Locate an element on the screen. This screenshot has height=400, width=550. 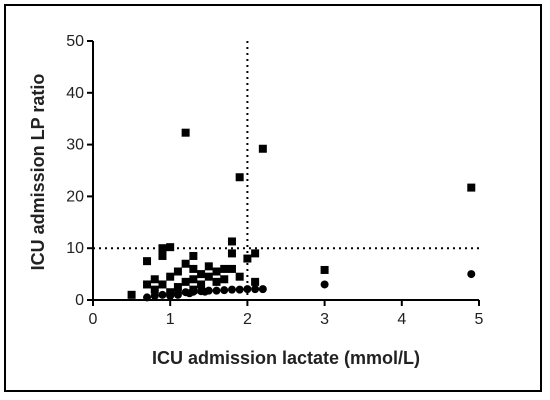
x-tick-label: 1 is located at coordinates (170, 319).